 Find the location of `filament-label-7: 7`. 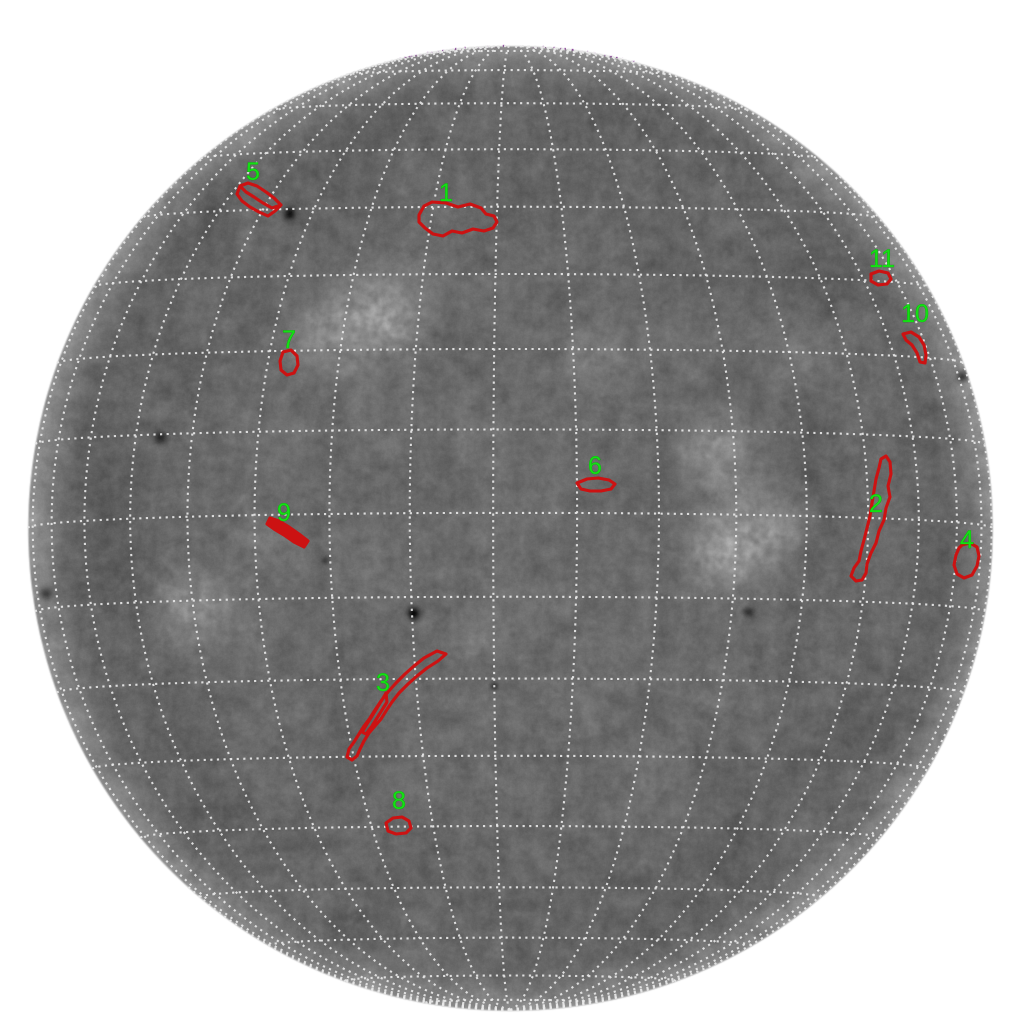

filament-label-7: 7 is located at coordinates (289, 340).